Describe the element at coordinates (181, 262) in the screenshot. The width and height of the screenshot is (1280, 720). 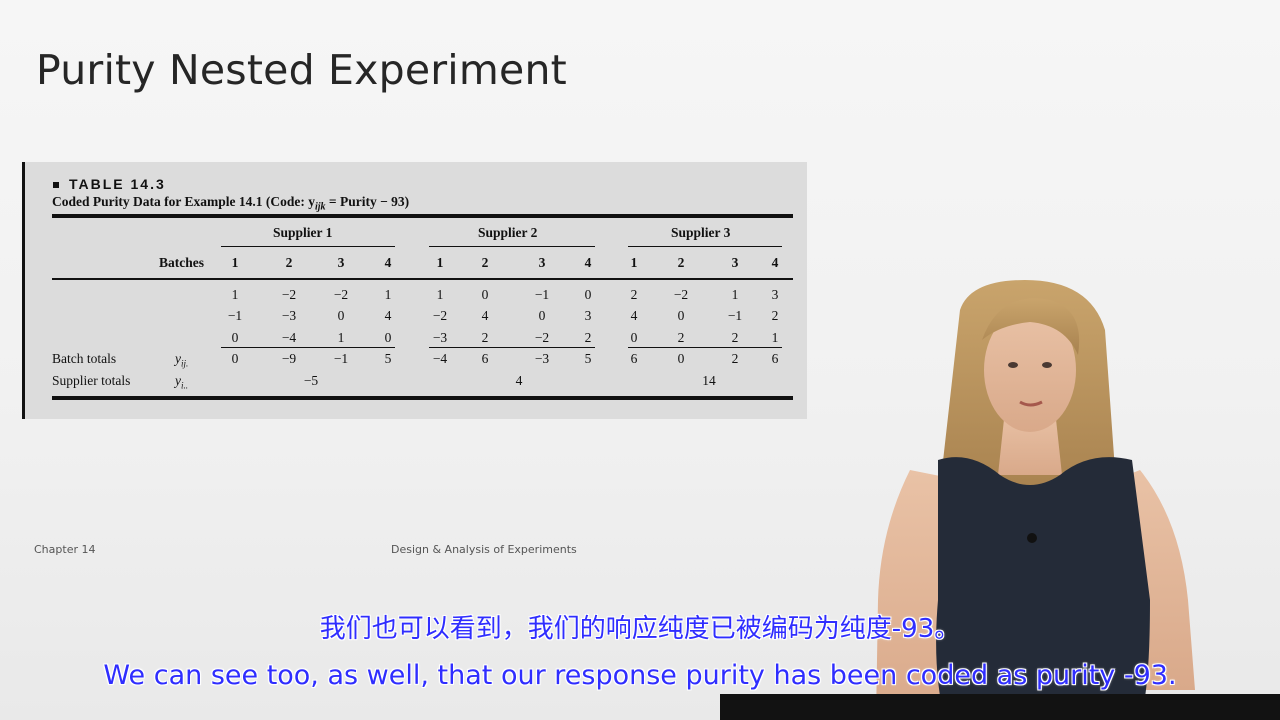
I see `batches-label: Batches` at that location.